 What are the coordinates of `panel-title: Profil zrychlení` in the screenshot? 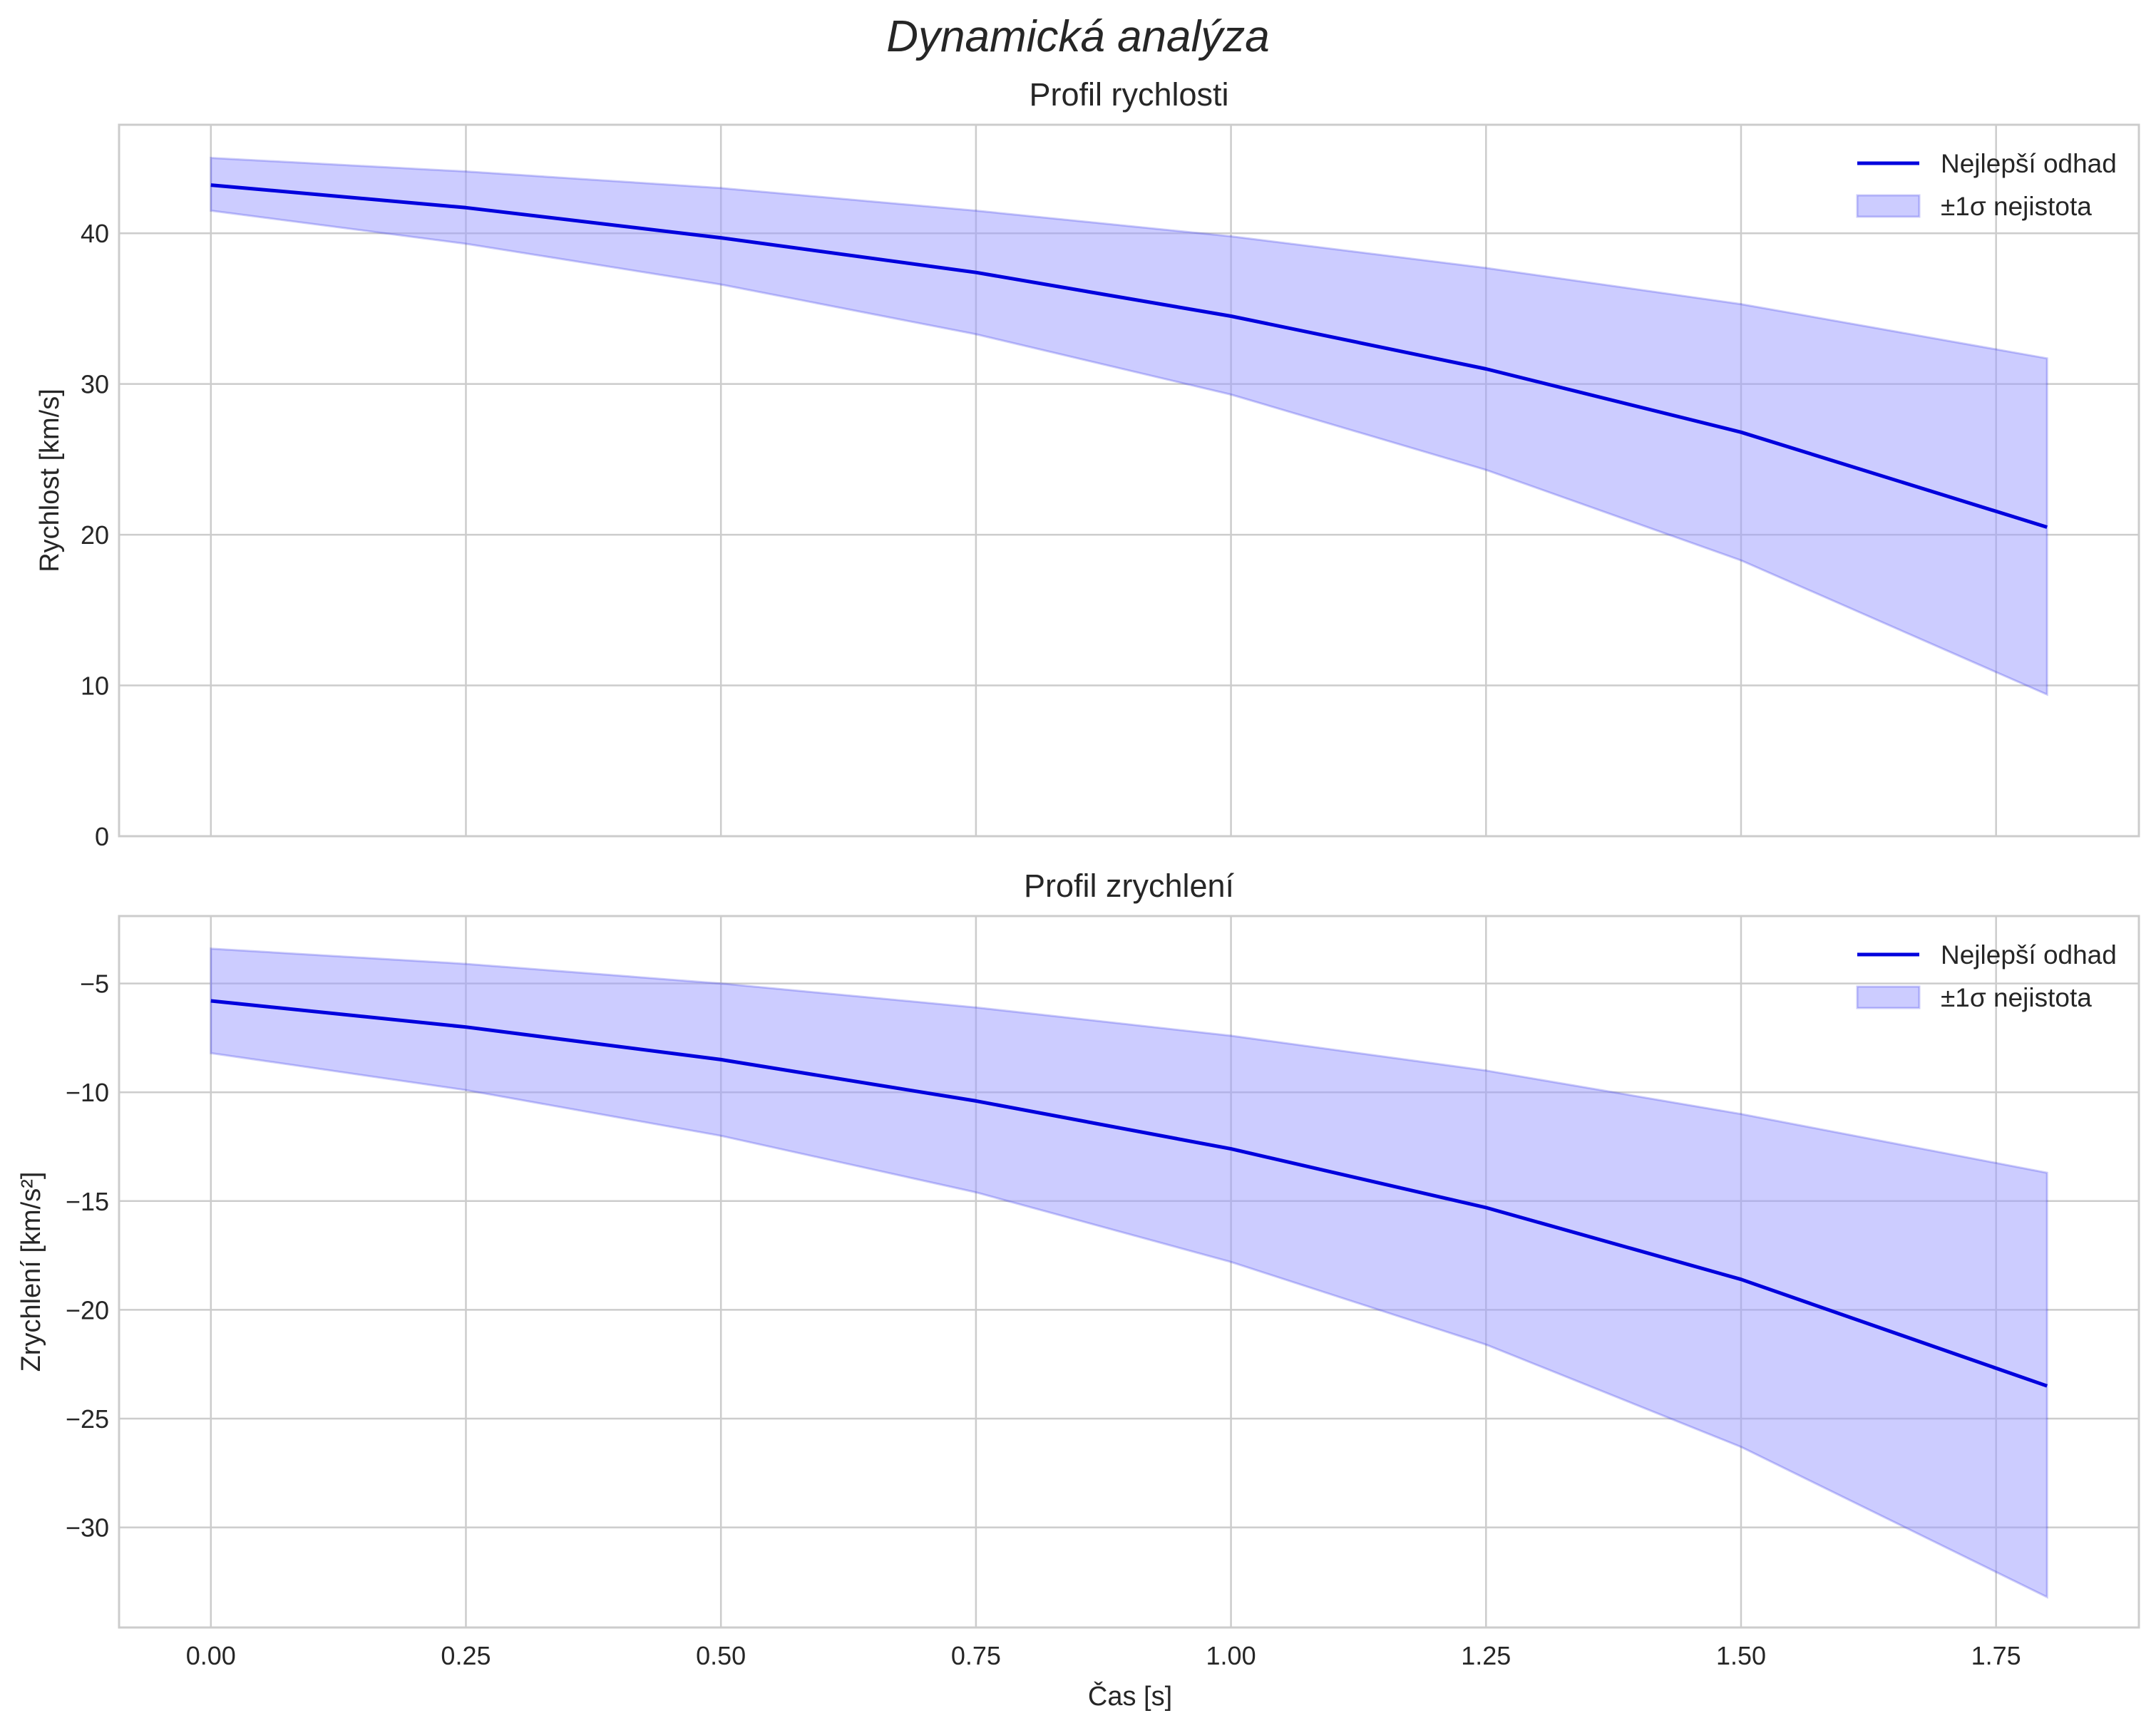 It's located at (1129, 886).